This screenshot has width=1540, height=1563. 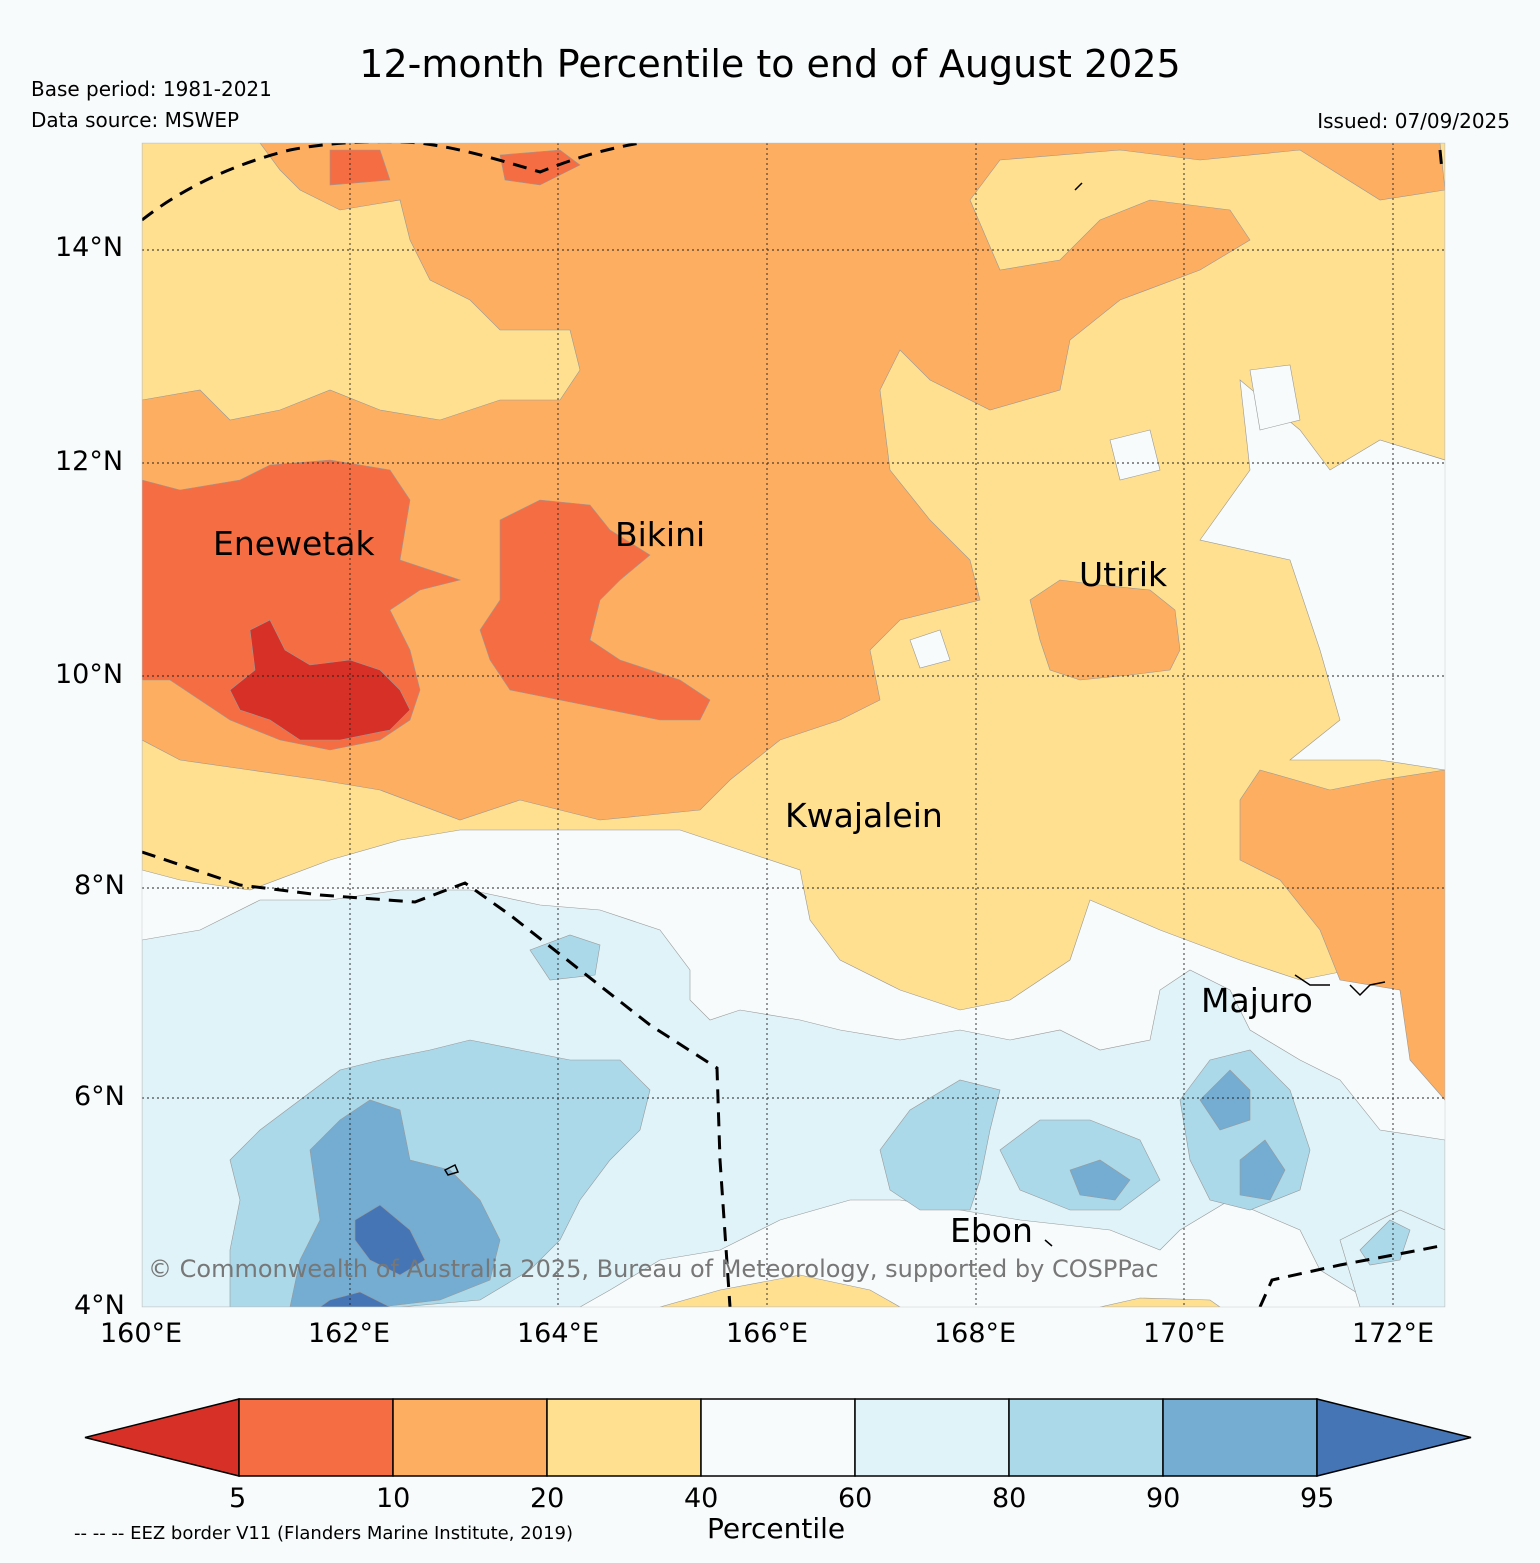 I want to click on colorbar-label-40: 40, so click(x=701, y=1498).